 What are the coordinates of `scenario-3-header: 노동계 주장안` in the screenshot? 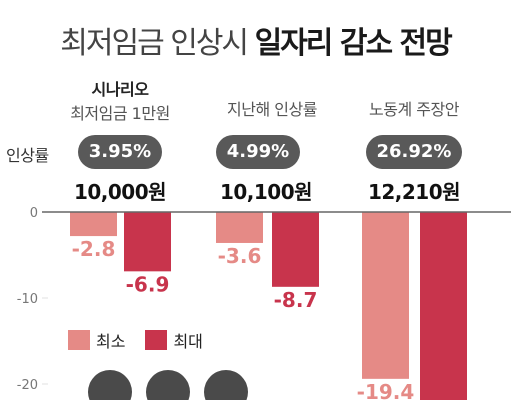 It's located at (414, 108).